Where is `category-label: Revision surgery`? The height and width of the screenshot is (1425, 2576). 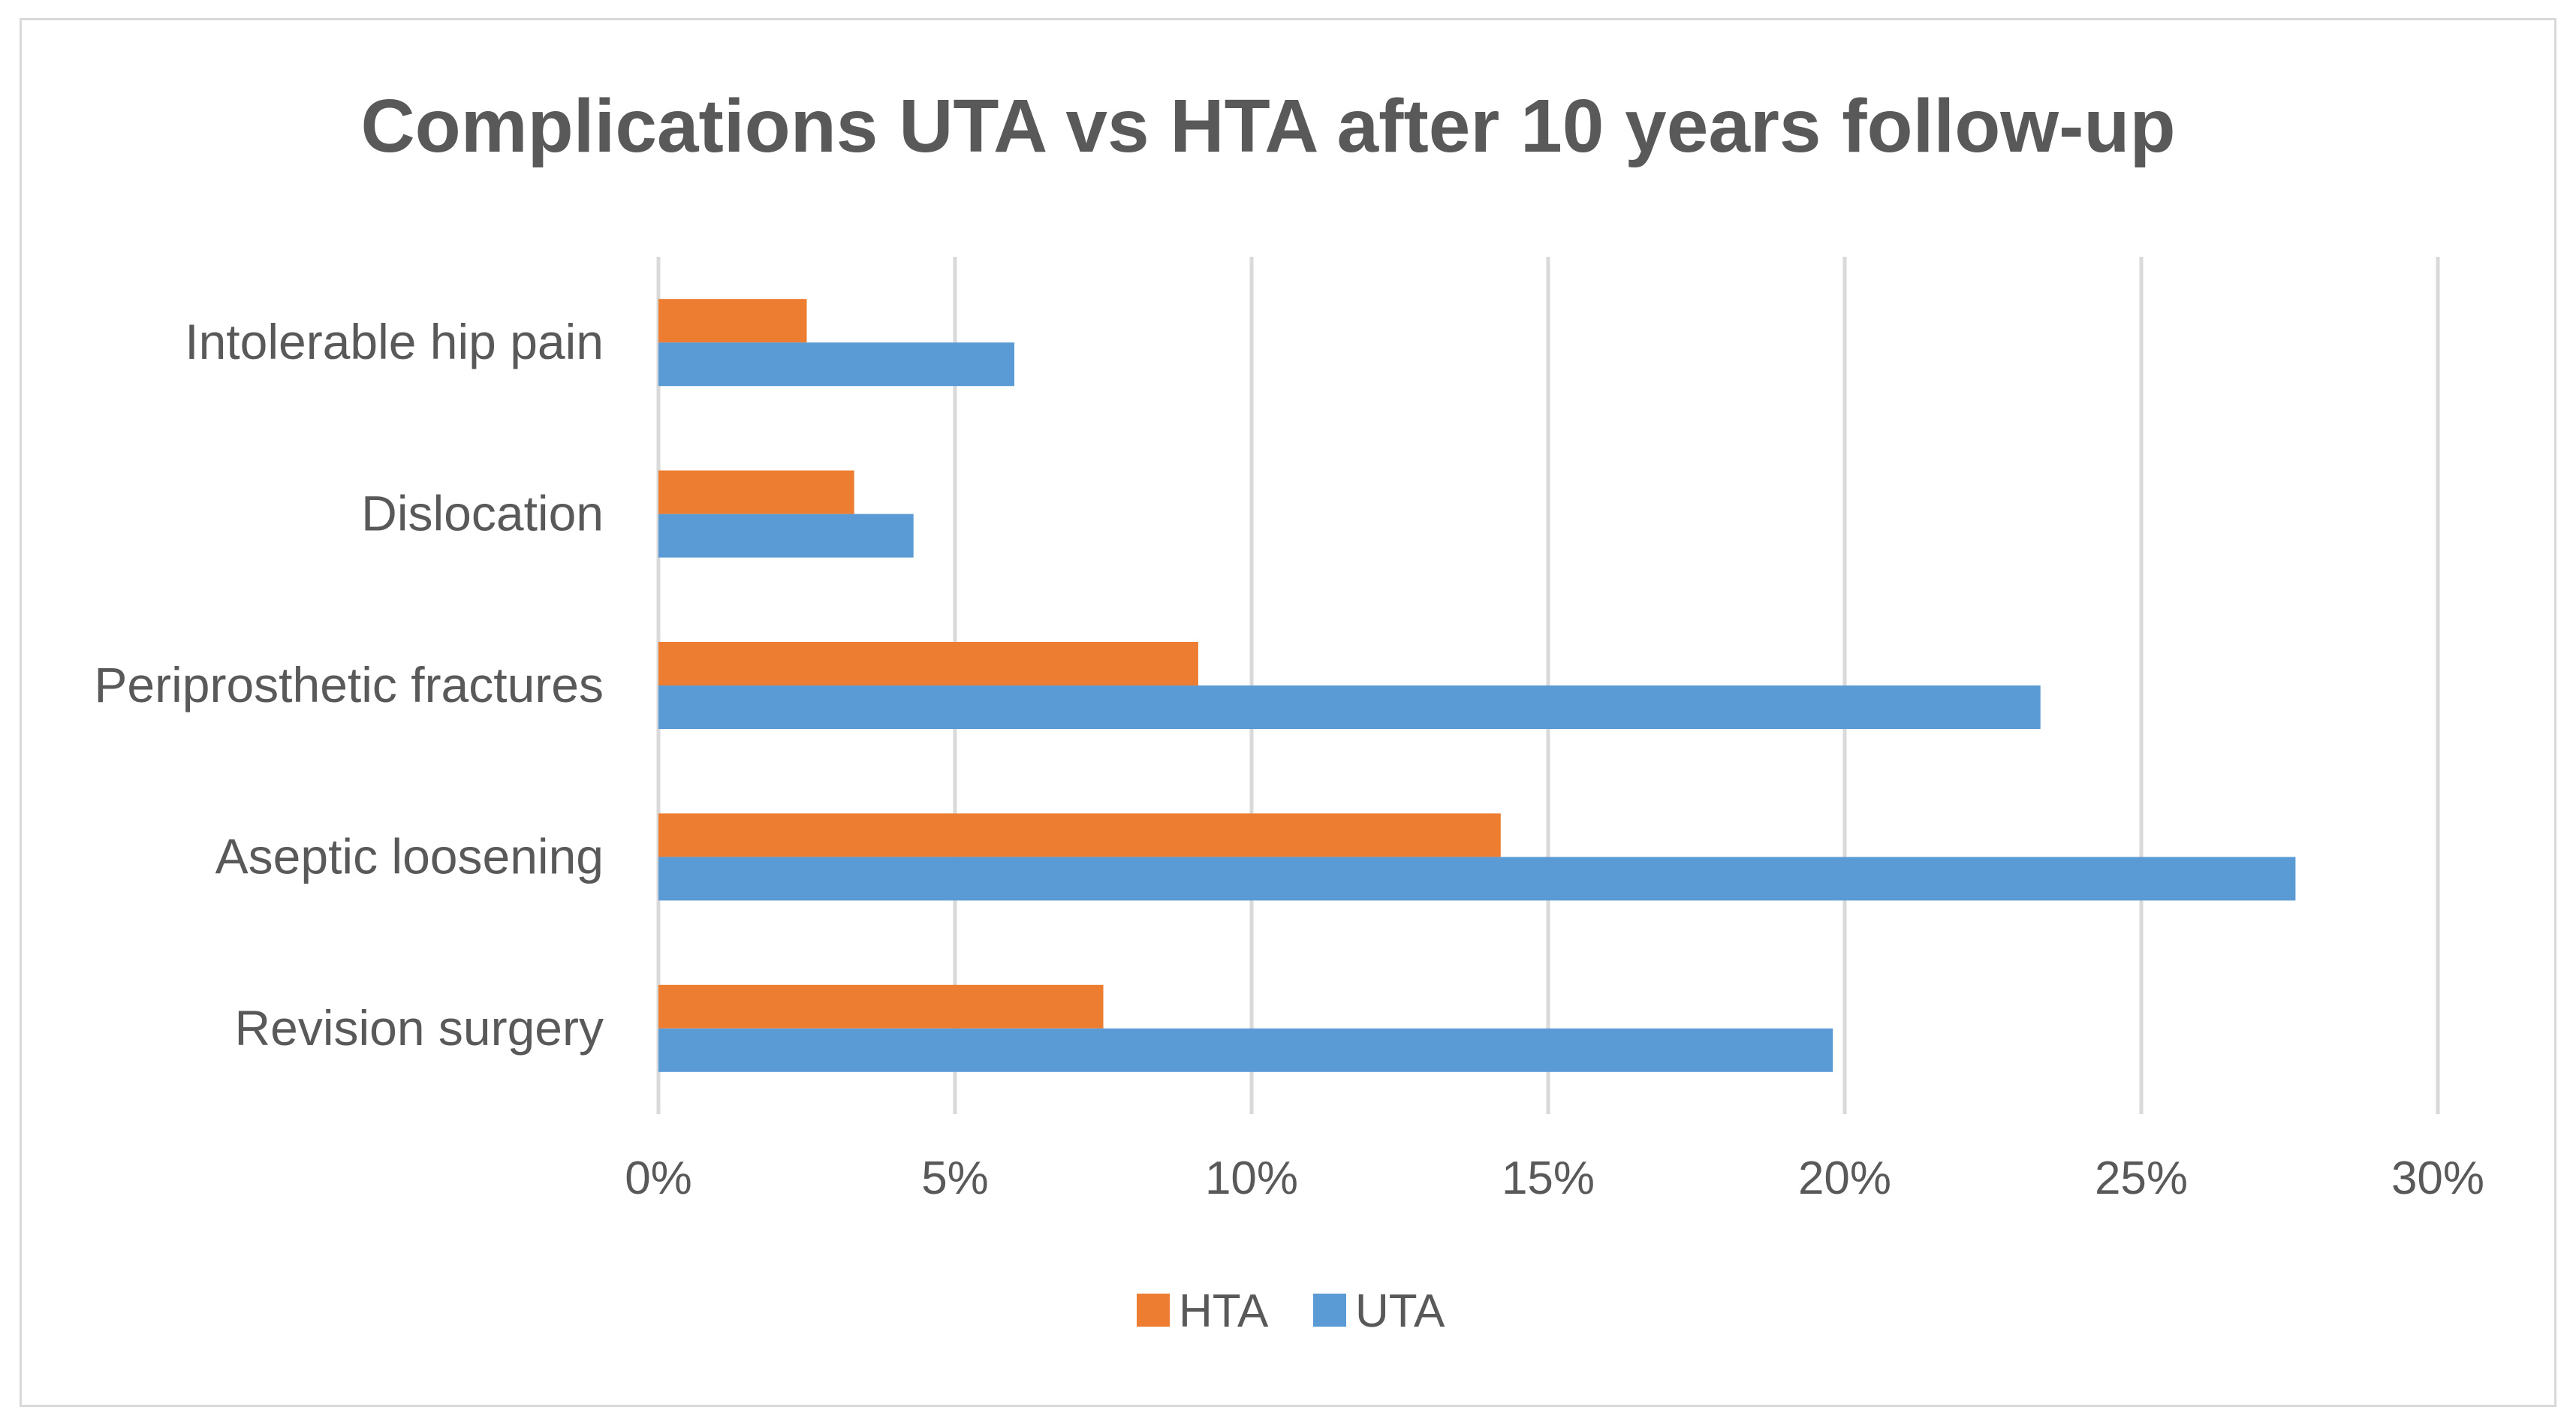 category-label: Revision surgery is located at coordinates (419, 1028).